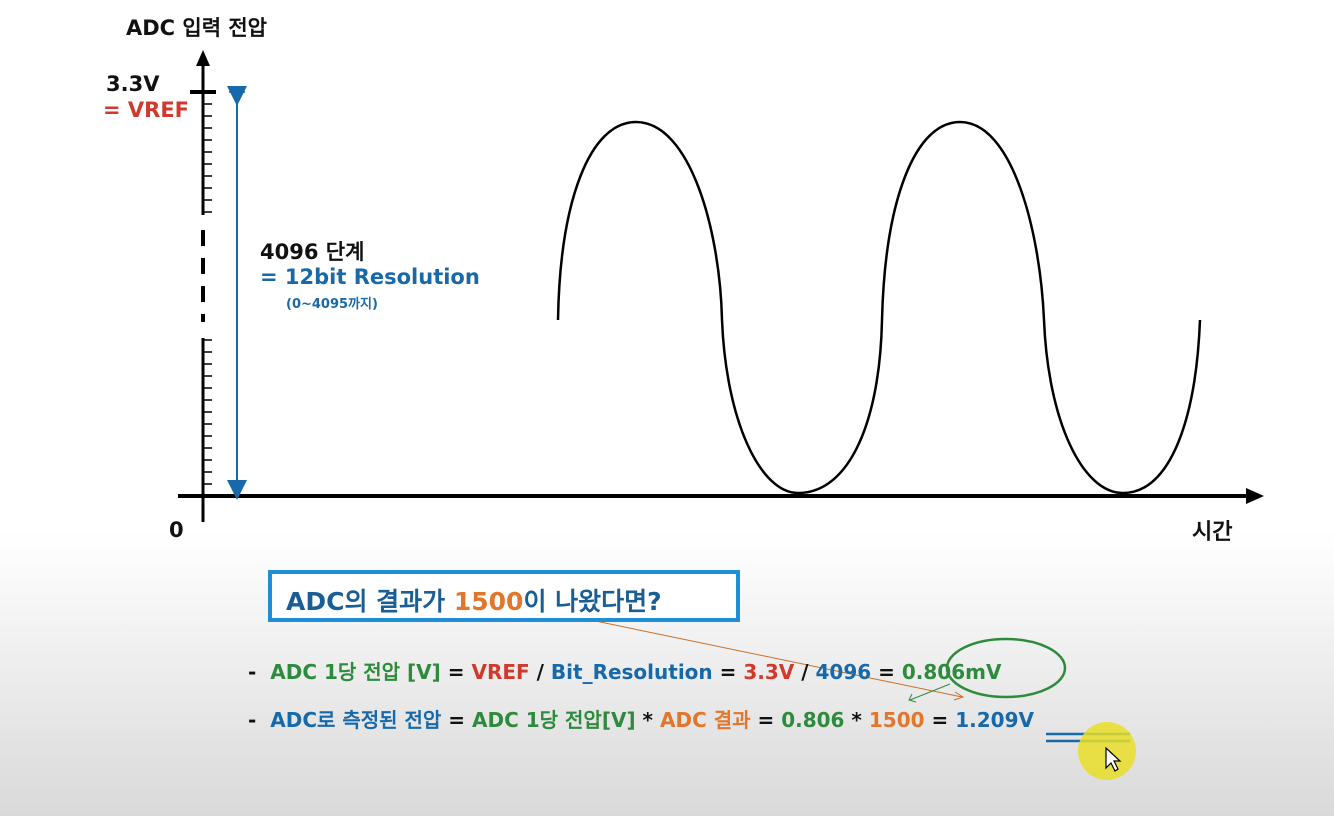 Image resolution: width=1334 pixels, height=816 pixels. What do you see at coordinates (207, 158) in the screenshot?
I see `y-ticks-upper` at bounding box center [207, 158].